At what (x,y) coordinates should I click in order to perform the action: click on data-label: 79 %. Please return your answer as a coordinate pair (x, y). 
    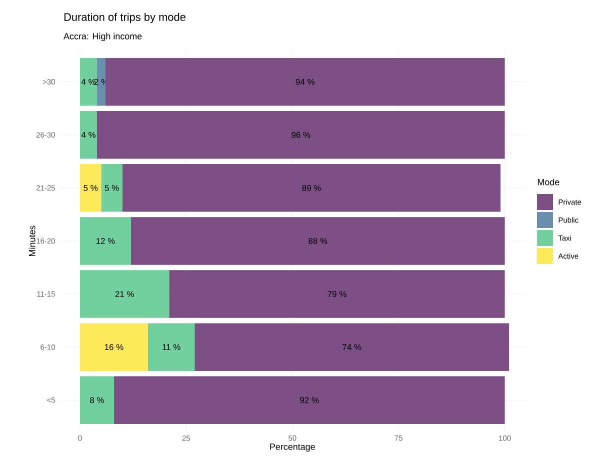
    Looking at the image, I should click on (337, 294).